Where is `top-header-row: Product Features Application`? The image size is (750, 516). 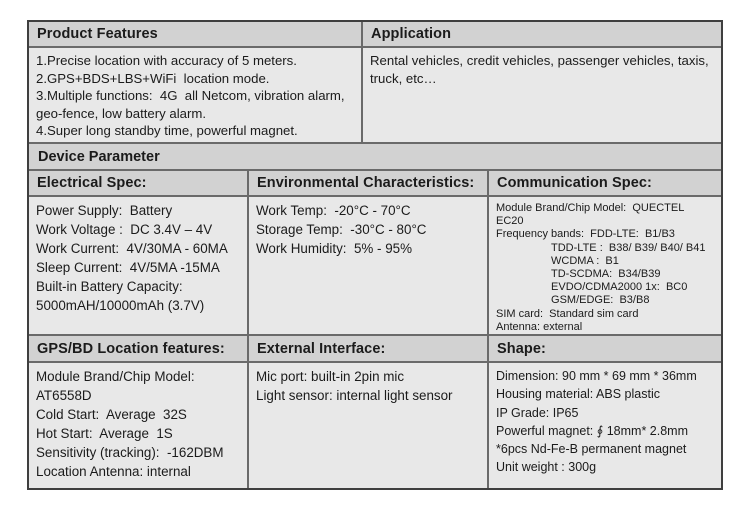 top-header-row: Product Features Application is located at coordinates (375, 35).